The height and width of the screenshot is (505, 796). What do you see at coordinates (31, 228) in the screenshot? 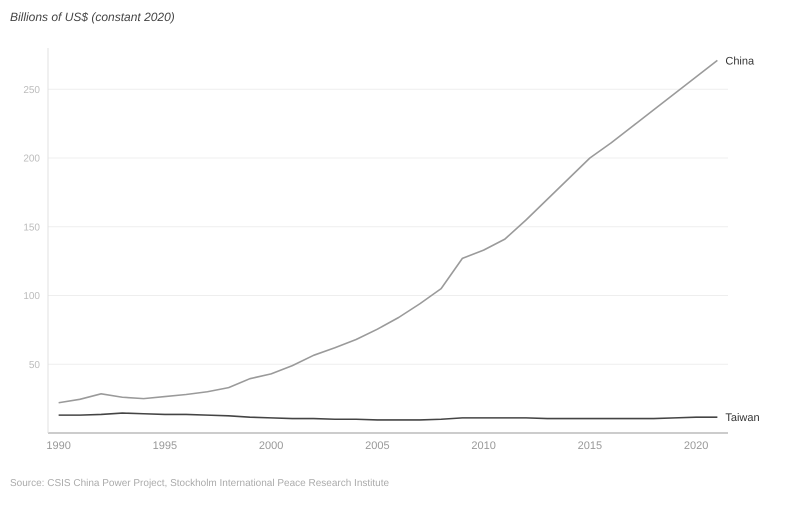
I see `y-tick-label: 150` at bounding box center [31, 228].